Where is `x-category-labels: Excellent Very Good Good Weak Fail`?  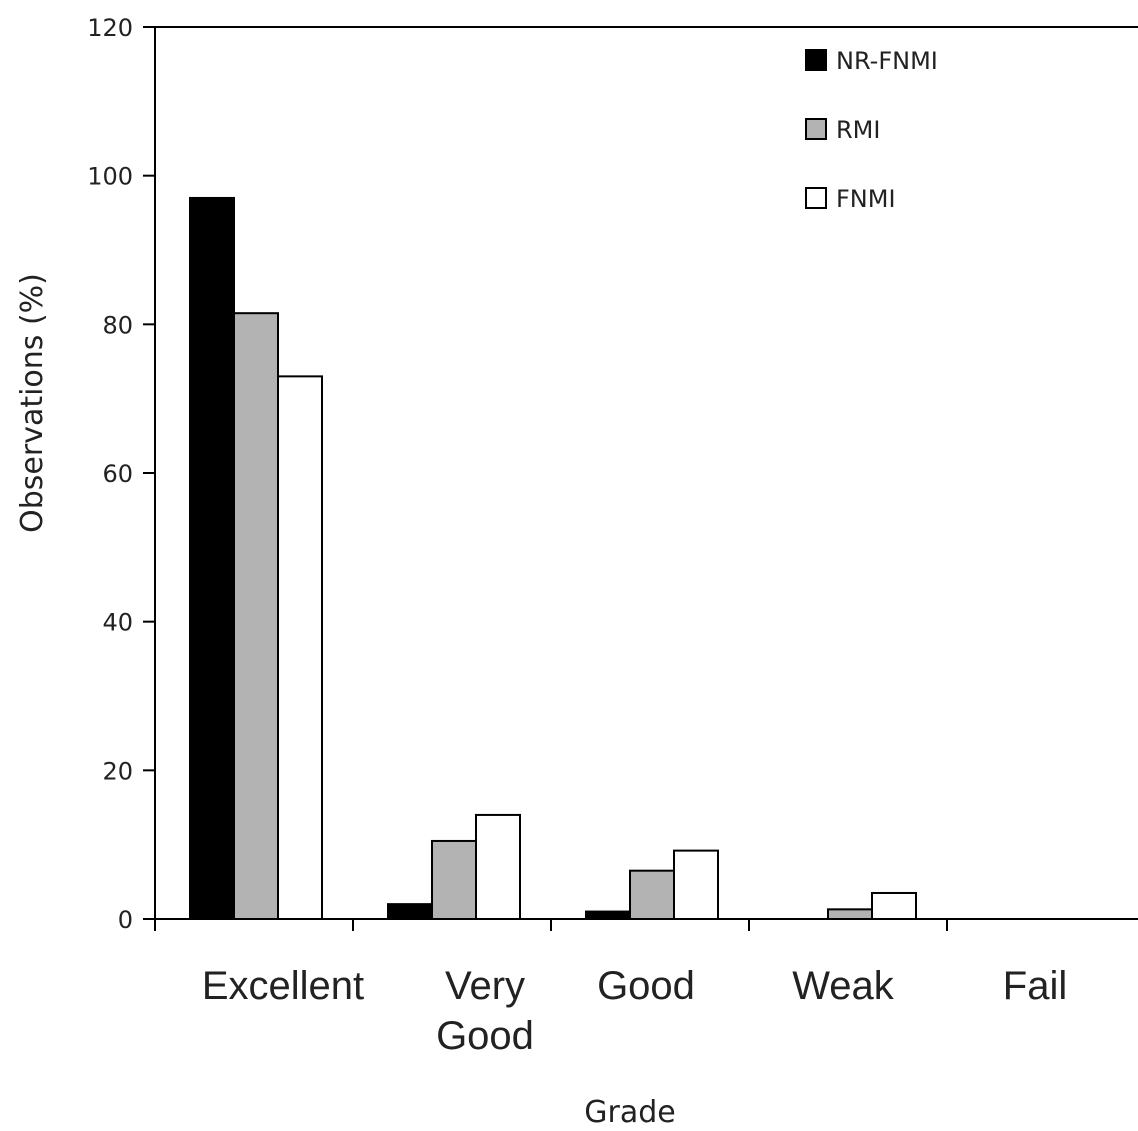
x-category-labels: Excellent Very Good Good Weak Fail is located at coordinates (634, 1011).